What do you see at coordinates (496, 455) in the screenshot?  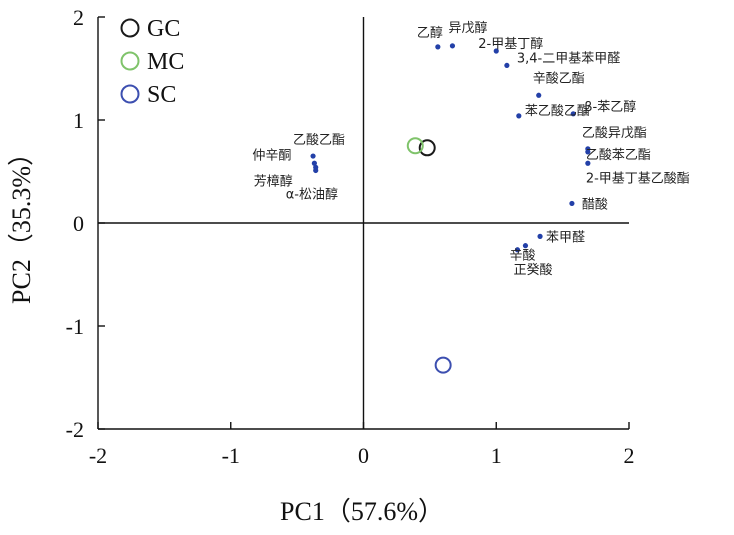 I see `x-tick-label: 1` at bounding box center [496, 455].